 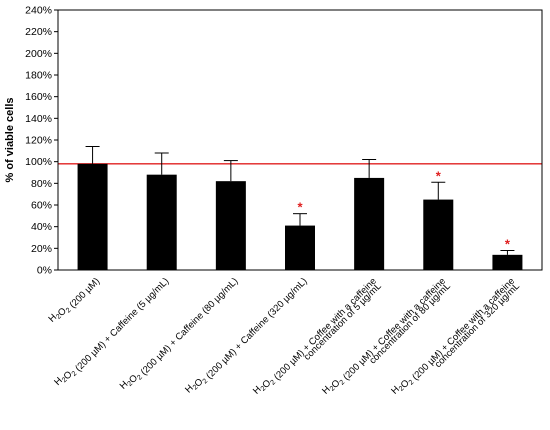 What do you see at coordinates (38, 97) in the screenshot?
I see `y-tick-label: 160%` at bounding box center [38, 97].